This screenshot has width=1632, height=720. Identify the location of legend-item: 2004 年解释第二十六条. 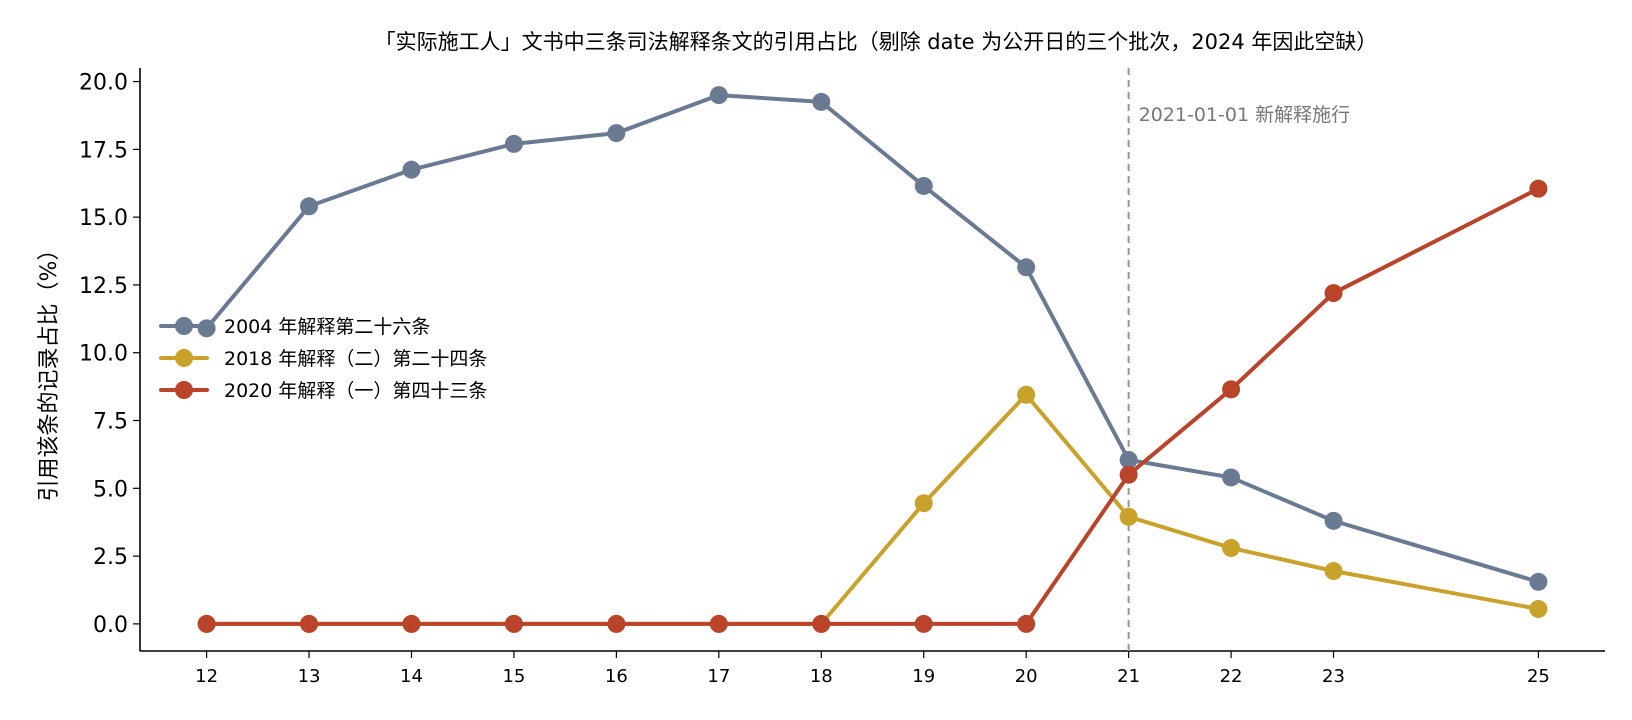
(294, 327).